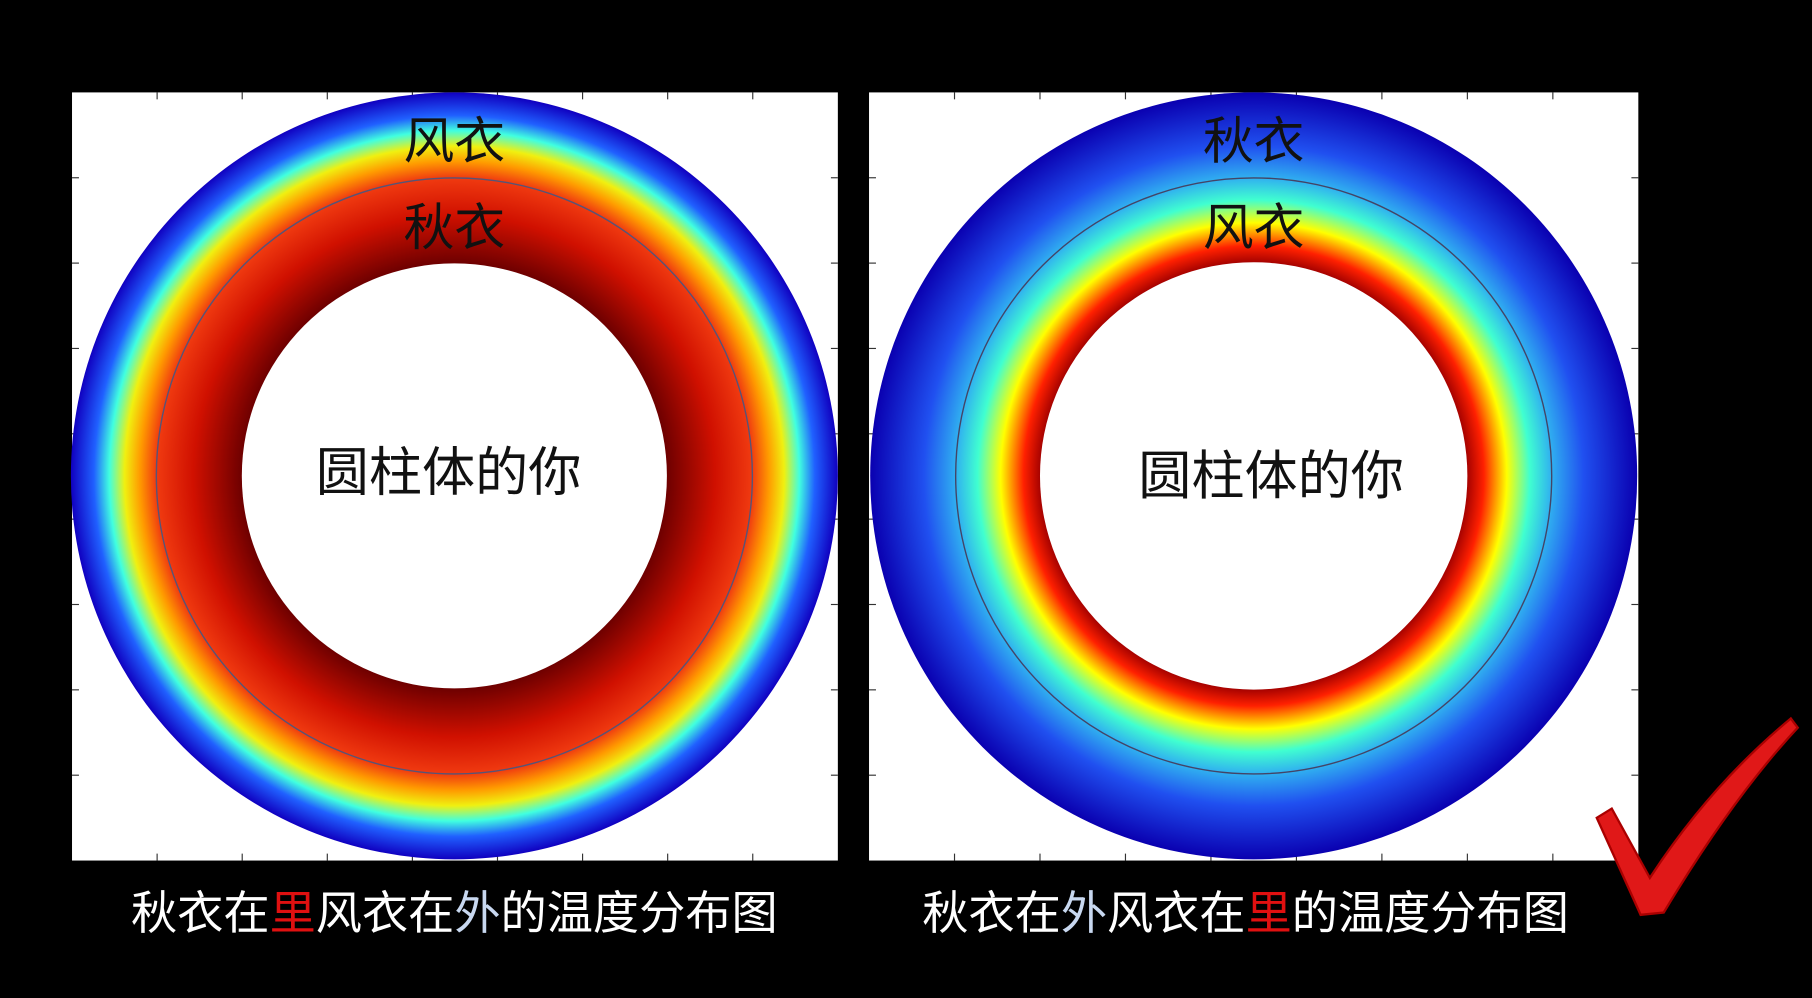 Image resolution: width=1812 pixels, height=998 pixels. What do you see at coordinates (455, 227) in the screenshot?
I see `inner-layer-label: 秋衣` at bounding box center [455, 227].